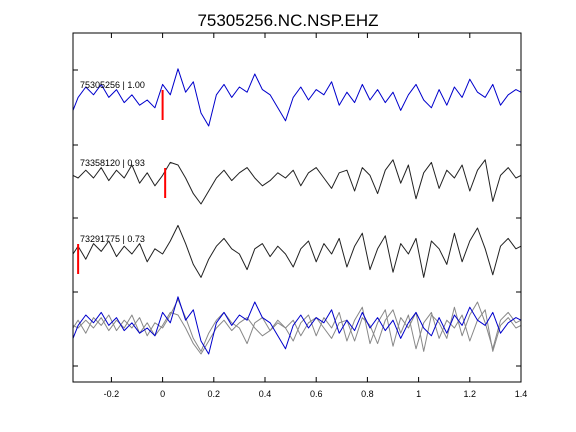 The image size is (576, 432). Describe the element at coordinates (214, 394) in the screenshot. I see `x-tick-label: 0.2` at that location.